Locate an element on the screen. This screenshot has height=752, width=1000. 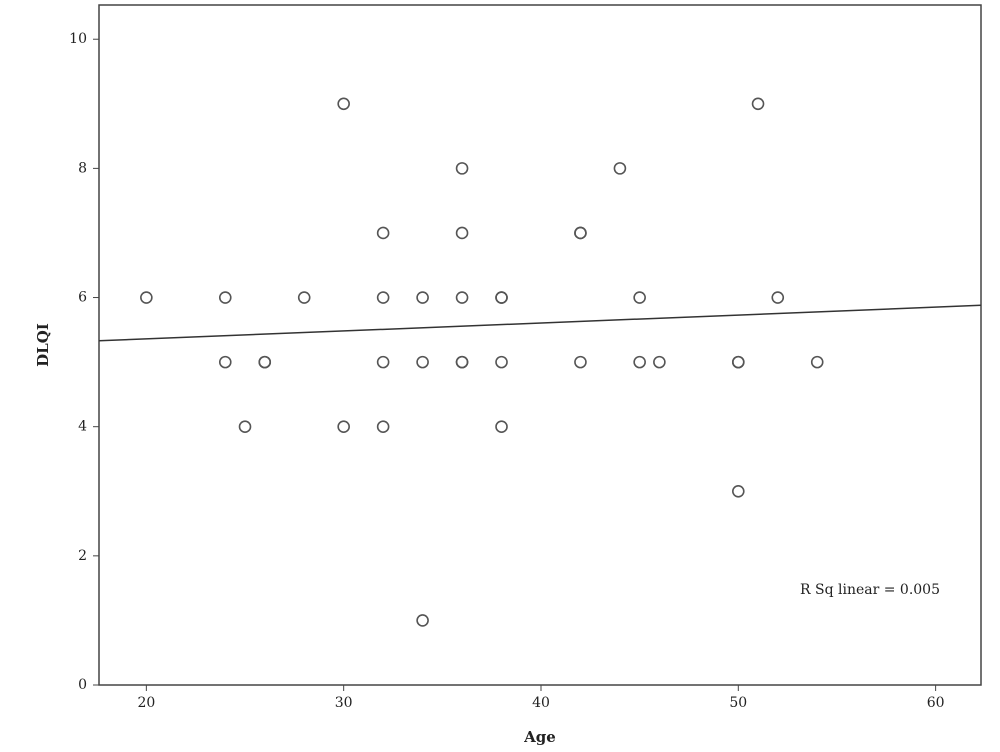
y-tick-label: 6 is located at coordinates (82, 298).